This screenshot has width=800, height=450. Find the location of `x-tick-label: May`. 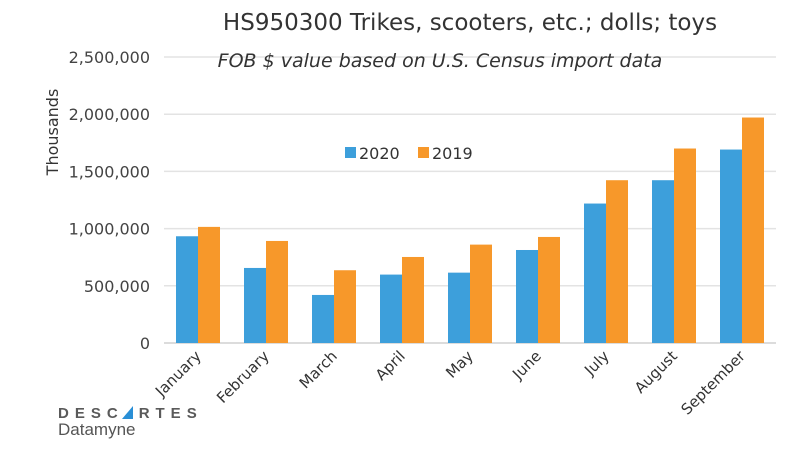

x-tick-label: May is located at coordinates (459, 364).